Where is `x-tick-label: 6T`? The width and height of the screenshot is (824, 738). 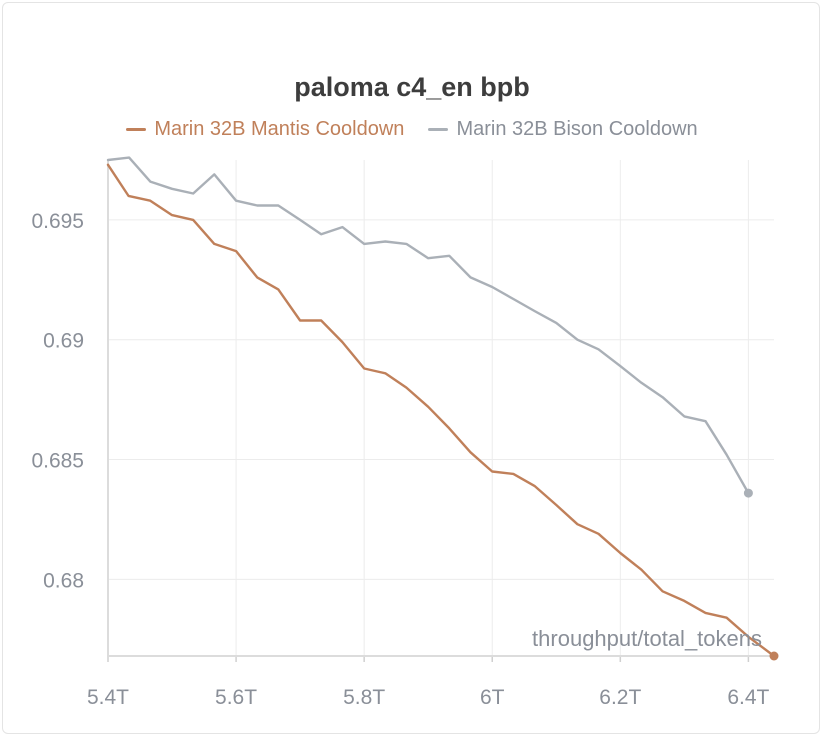
x-tick-label: 6T is located at coordinates (492, 697).